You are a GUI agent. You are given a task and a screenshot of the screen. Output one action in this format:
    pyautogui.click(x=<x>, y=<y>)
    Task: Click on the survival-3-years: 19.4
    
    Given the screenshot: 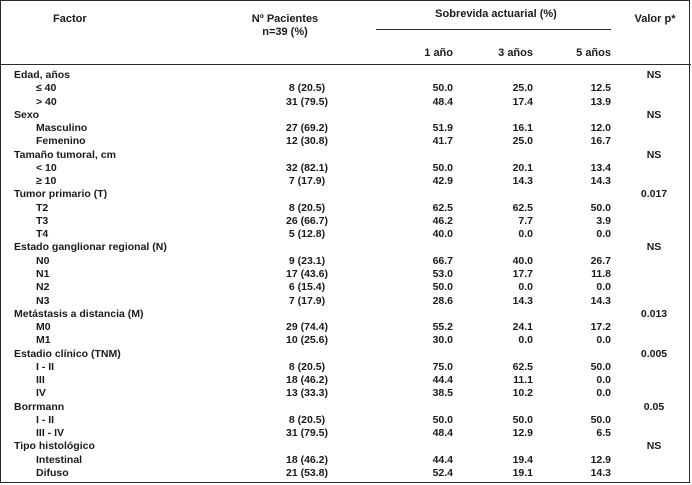 What is the action you would take?
    pyautogui.click(x=522, y=459)
    